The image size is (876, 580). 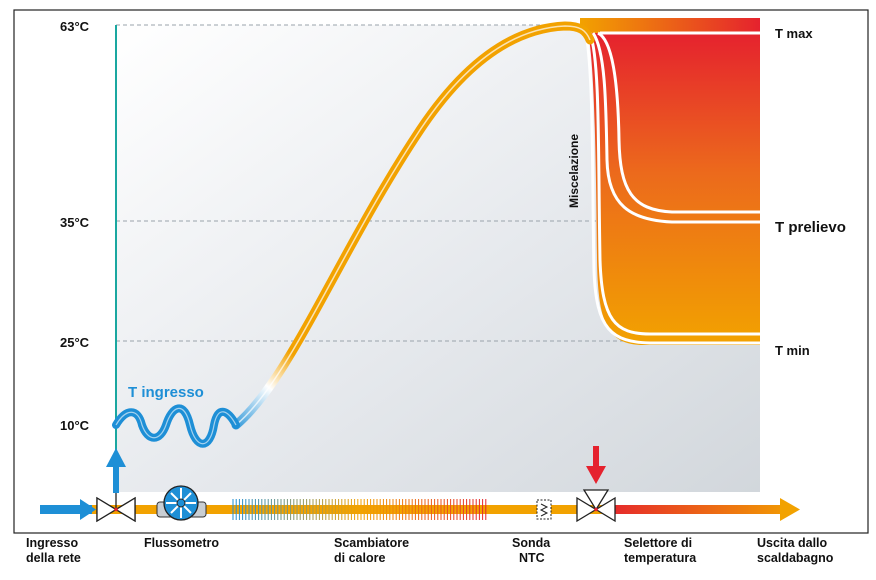 I want to click on selector-valve, so click(x=596, y=506).